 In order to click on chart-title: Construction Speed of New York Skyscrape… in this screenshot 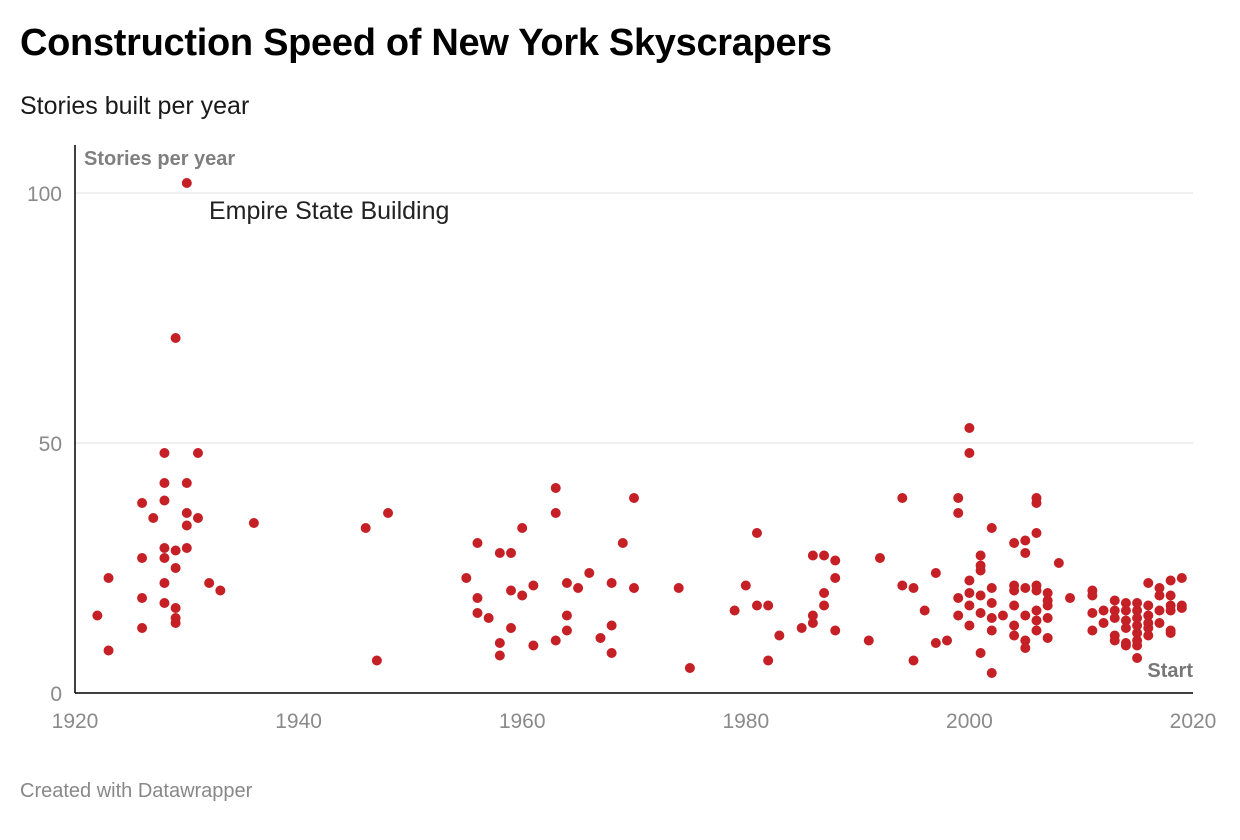, I will do `click(426, 43)`.